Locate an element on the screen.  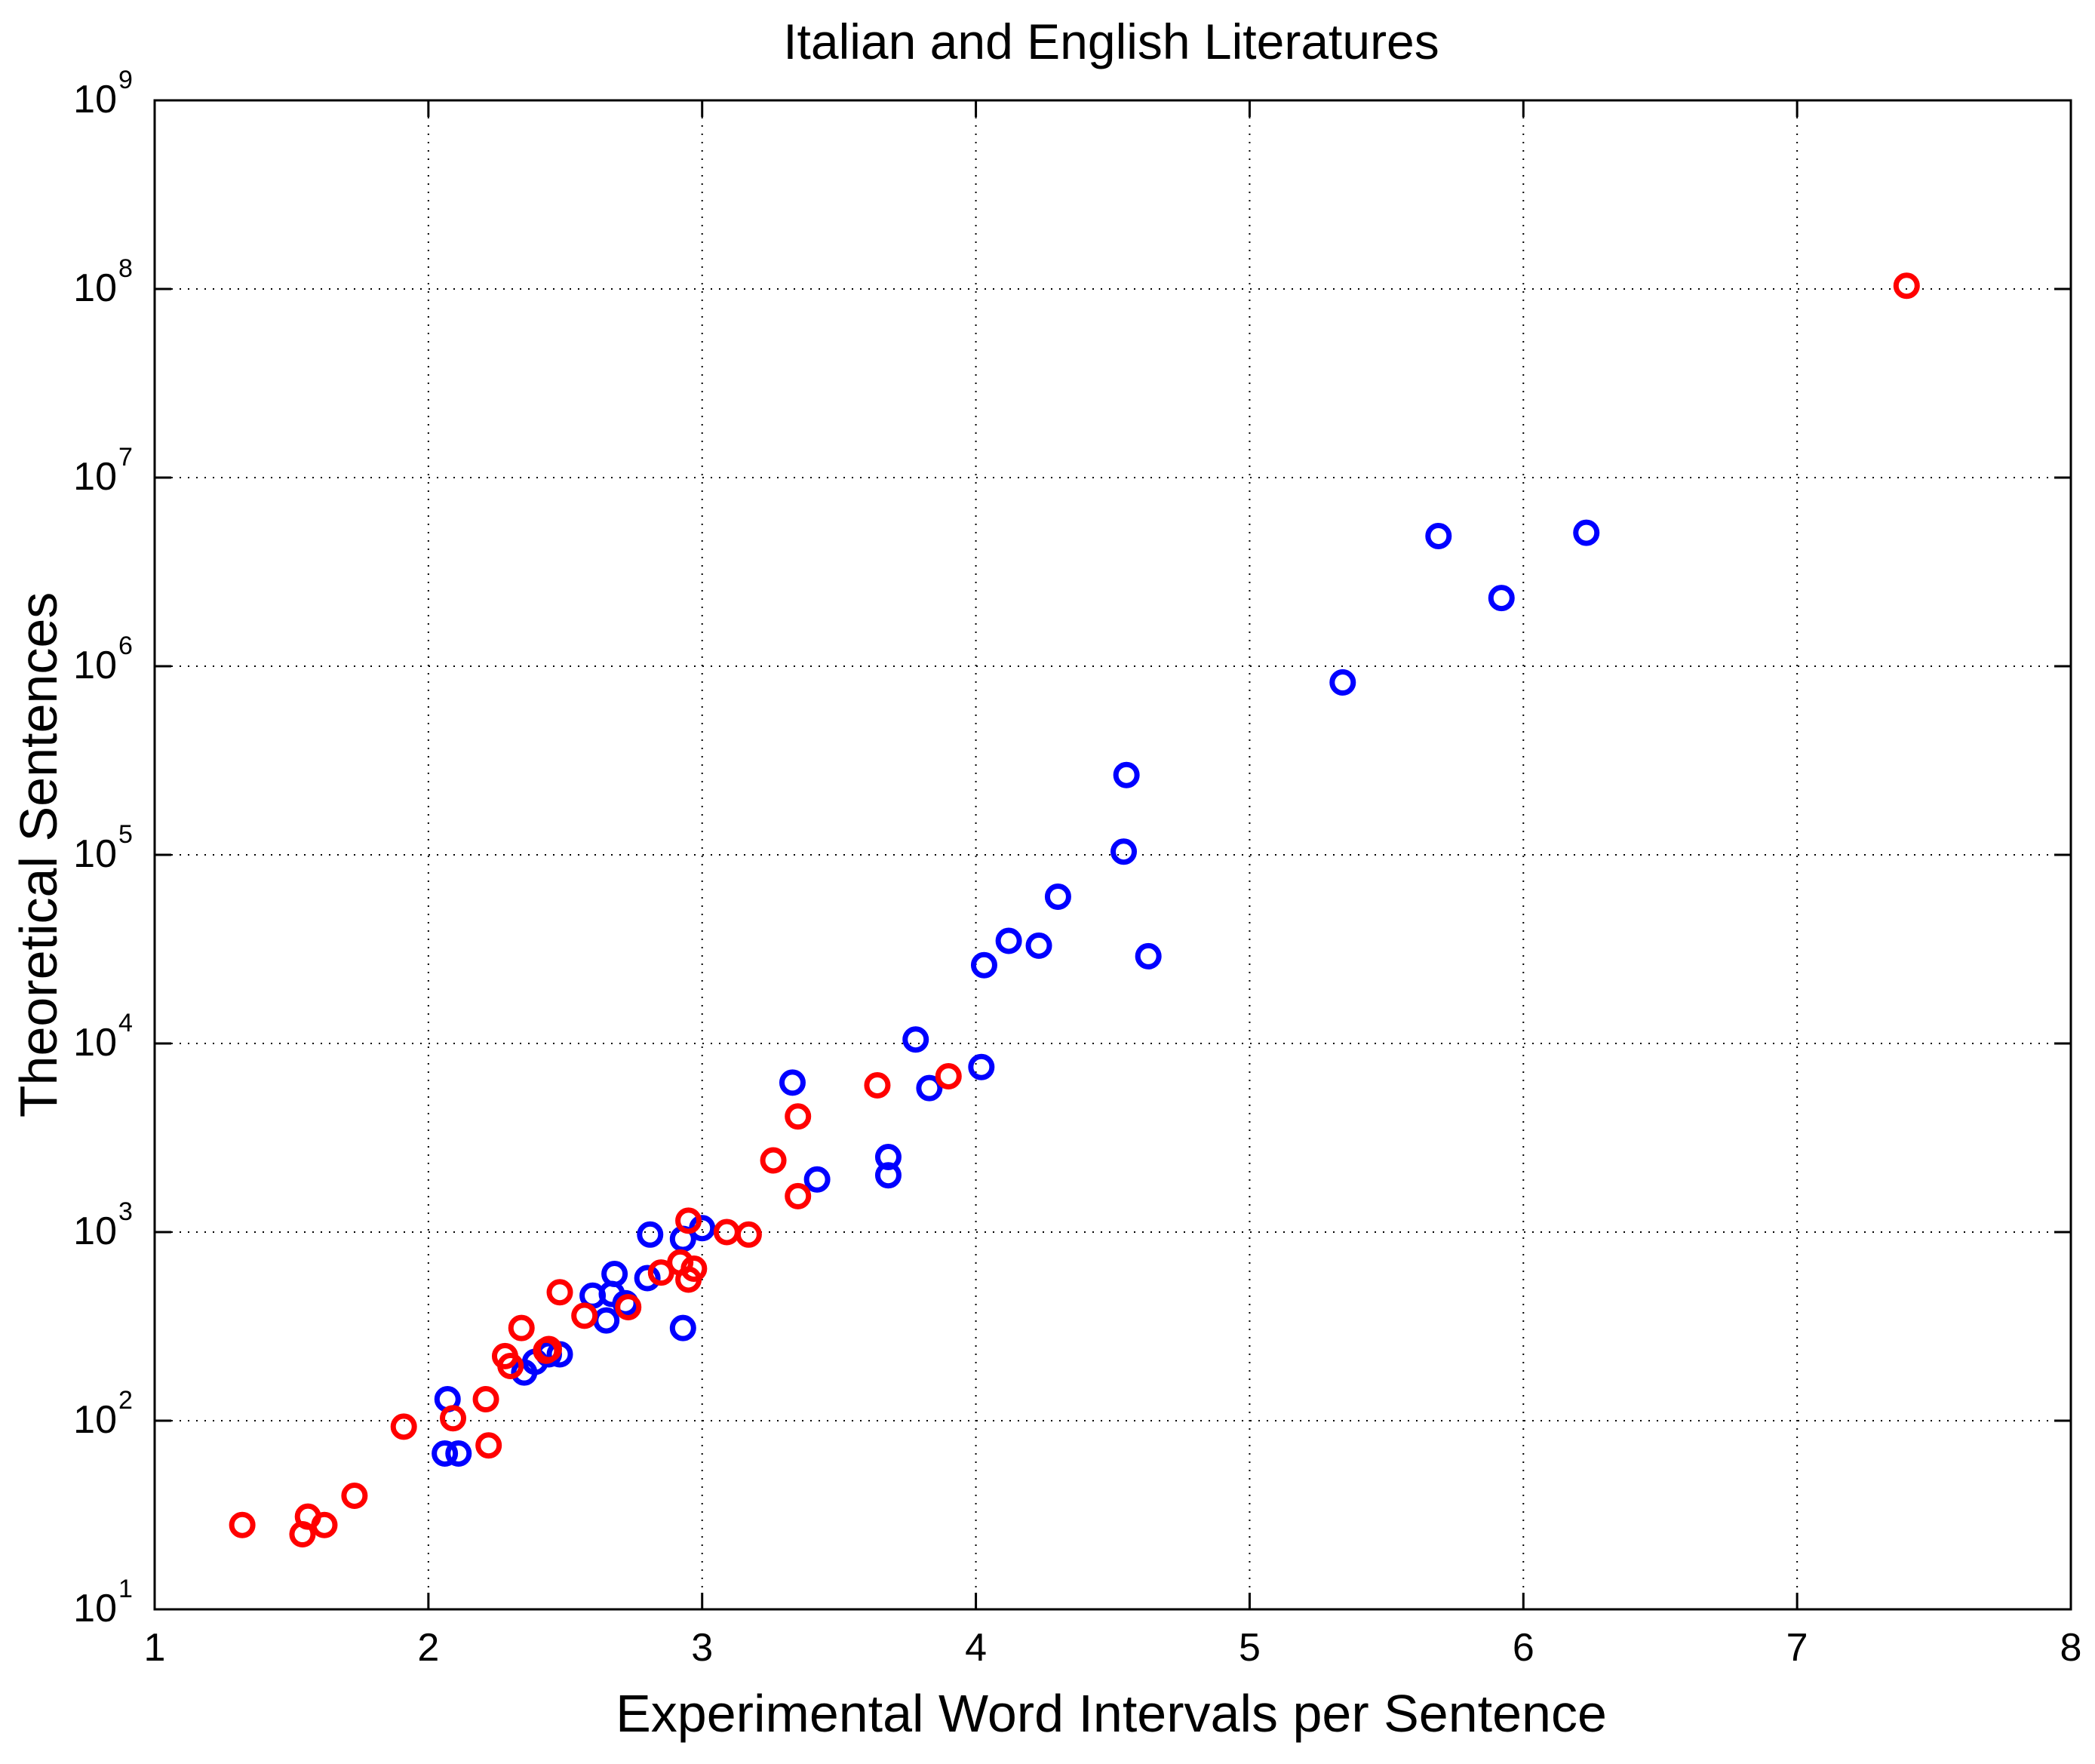
y-tick-exponent: 2 is located at coordinates (126, 1400).